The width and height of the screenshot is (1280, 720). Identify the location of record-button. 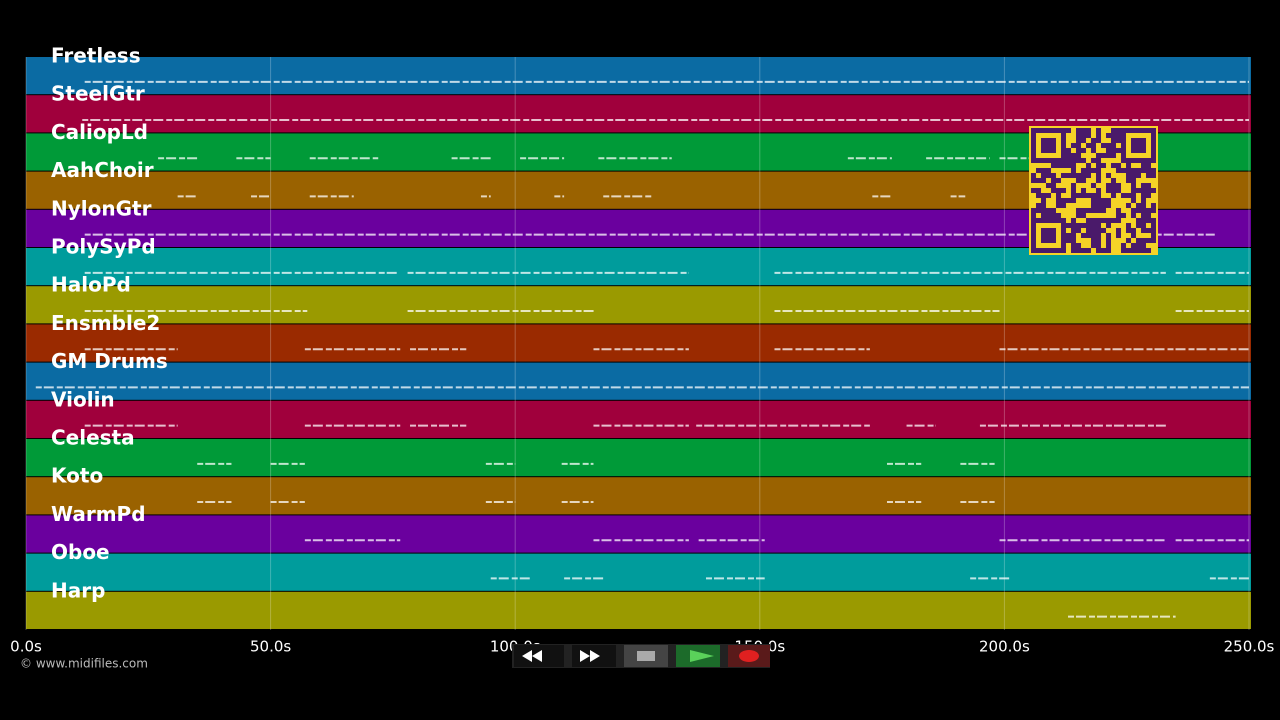
(749, 656).